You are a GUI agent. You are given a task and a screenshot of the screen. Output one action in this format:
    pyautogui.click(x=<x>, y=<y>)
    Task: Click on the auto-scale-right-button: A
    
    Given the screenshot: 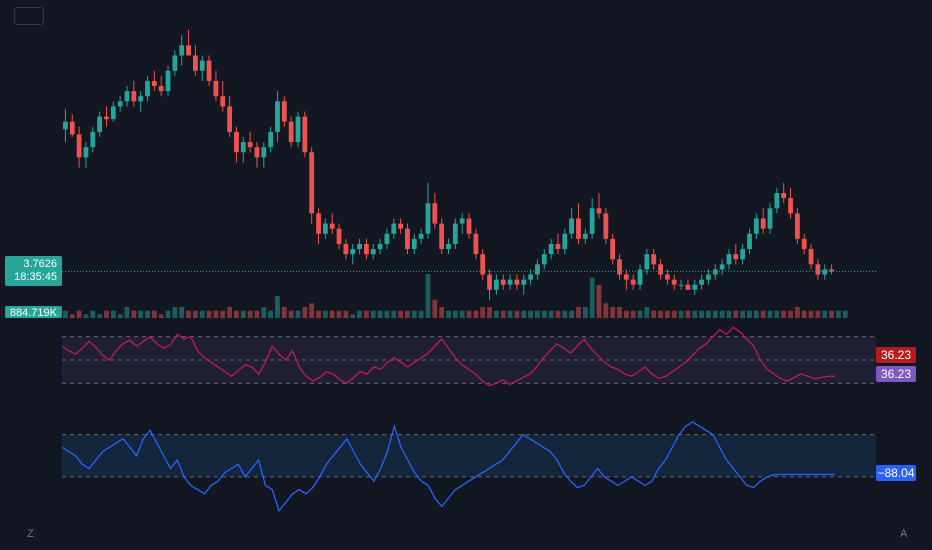 What is the action you would take?
    pyautogui.click(x=904, y=534)
    